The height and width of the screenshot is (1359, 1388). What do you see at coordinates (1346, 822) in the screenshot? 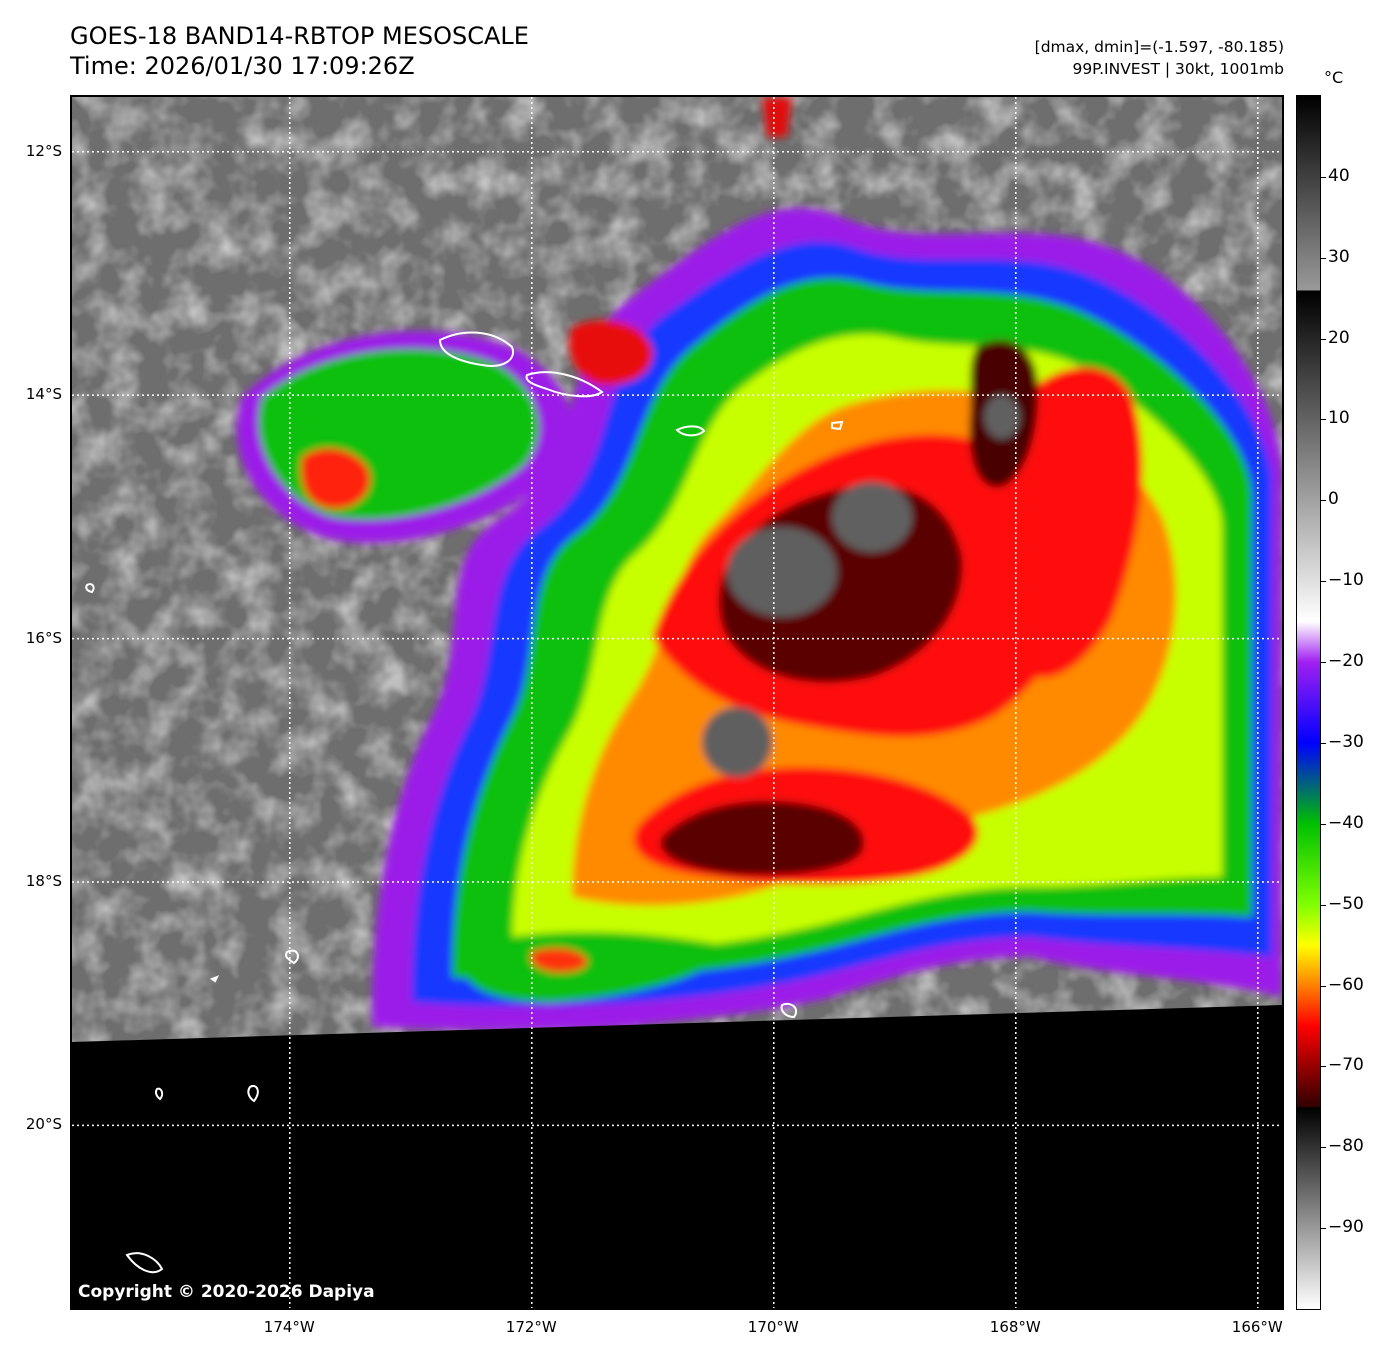
I see `colorbar-tick-label: −40` at bounding box center [1346, 822].